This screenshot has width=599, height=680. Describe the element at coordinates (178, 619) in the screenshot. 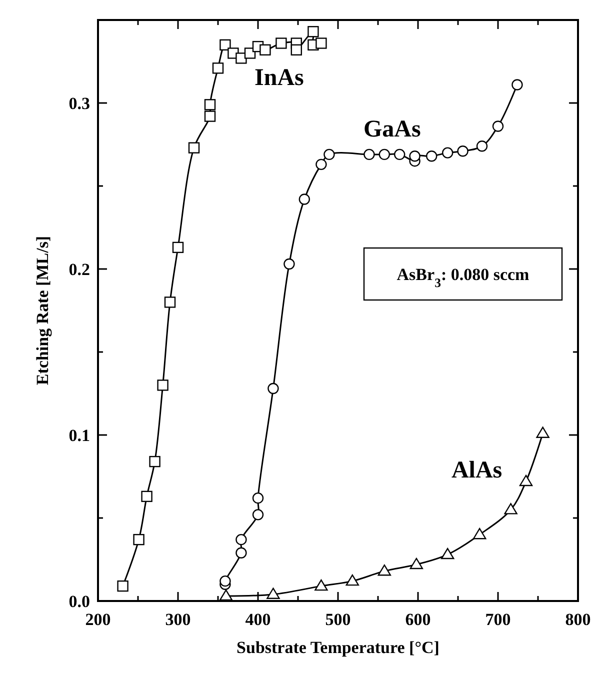

I see `x-tick-label: 300` at that location.